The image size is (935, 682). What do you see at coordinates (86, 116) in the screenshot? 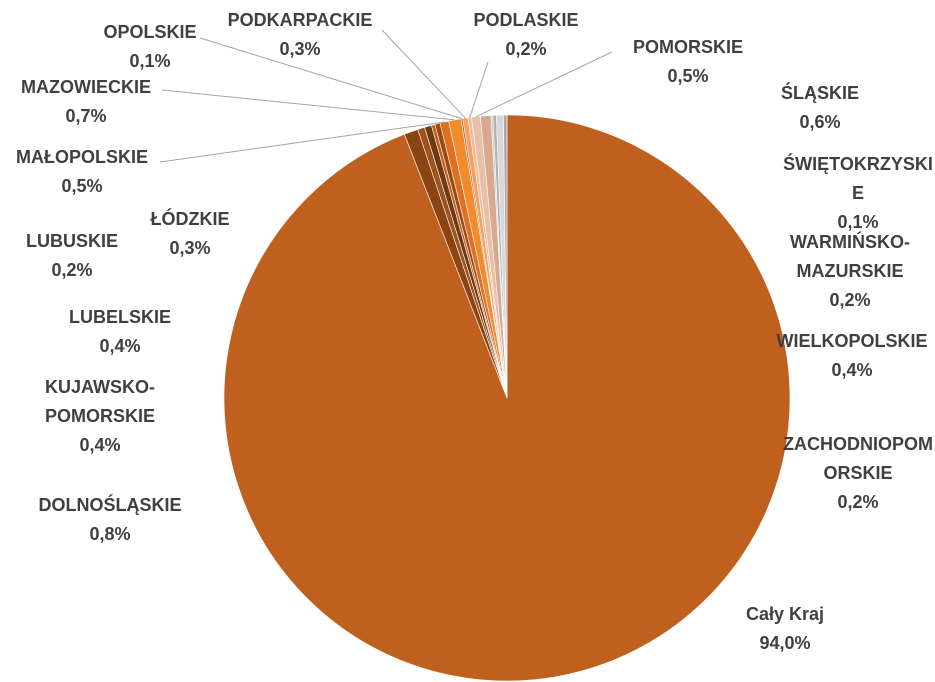
I see `value-label: 0,7%` at bounding box center [86, 116].